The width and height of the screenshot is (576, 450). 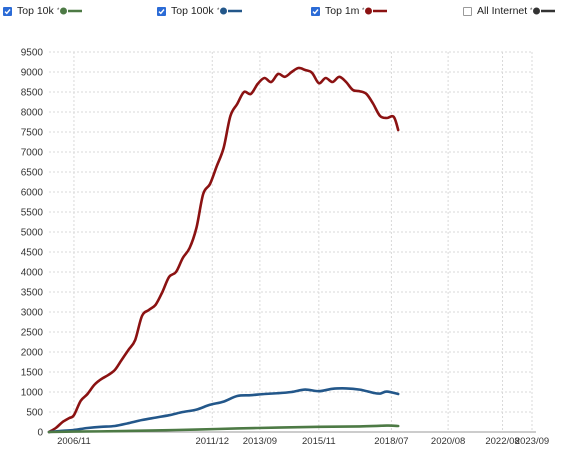 What do you see at coordinates (32, 93) in the screenshot?
I see `y-tick-label: 8500` at bounding box center [32, 93].